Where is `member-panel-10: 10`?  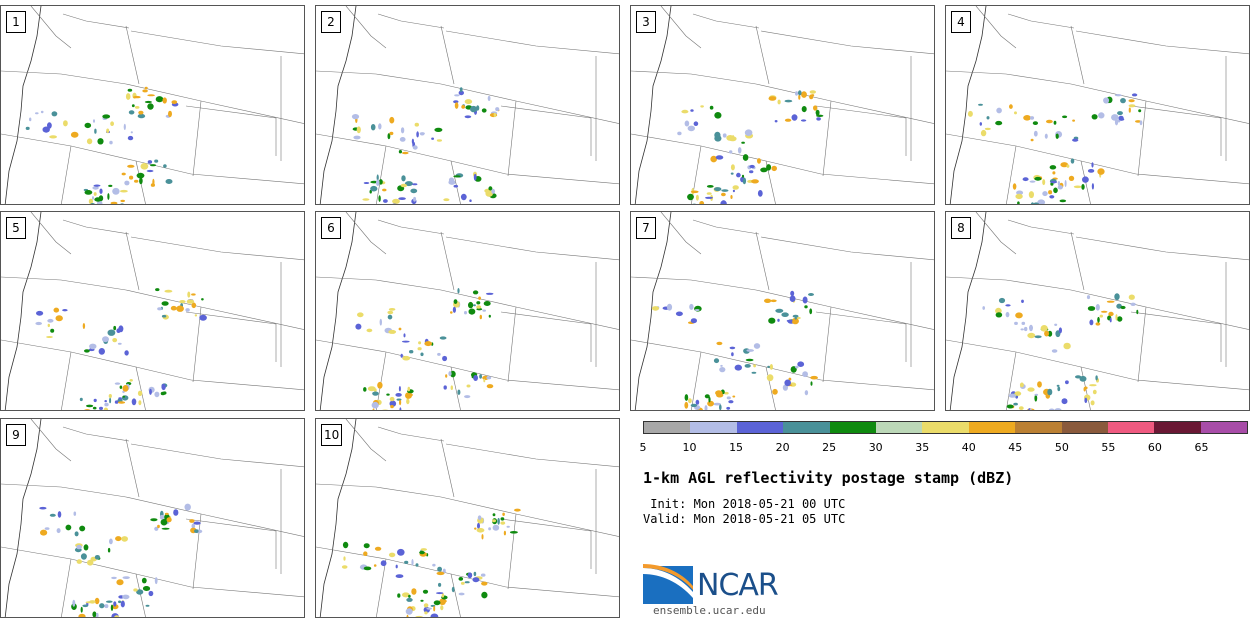 member-panel-10: 10 is located at coordinates (467, 518).